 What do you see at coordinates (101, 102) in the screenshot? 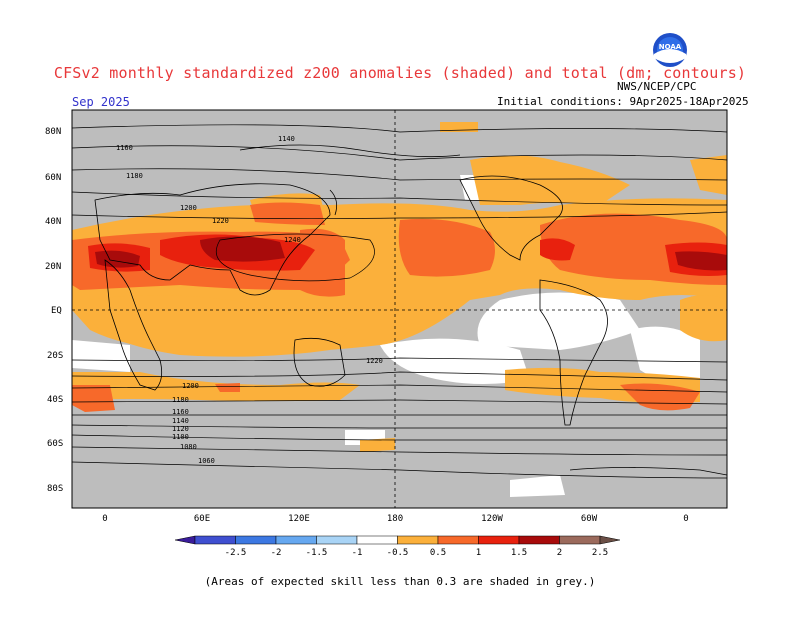
I see `target-month: Sep 2025` at bounding box center [101, 102].